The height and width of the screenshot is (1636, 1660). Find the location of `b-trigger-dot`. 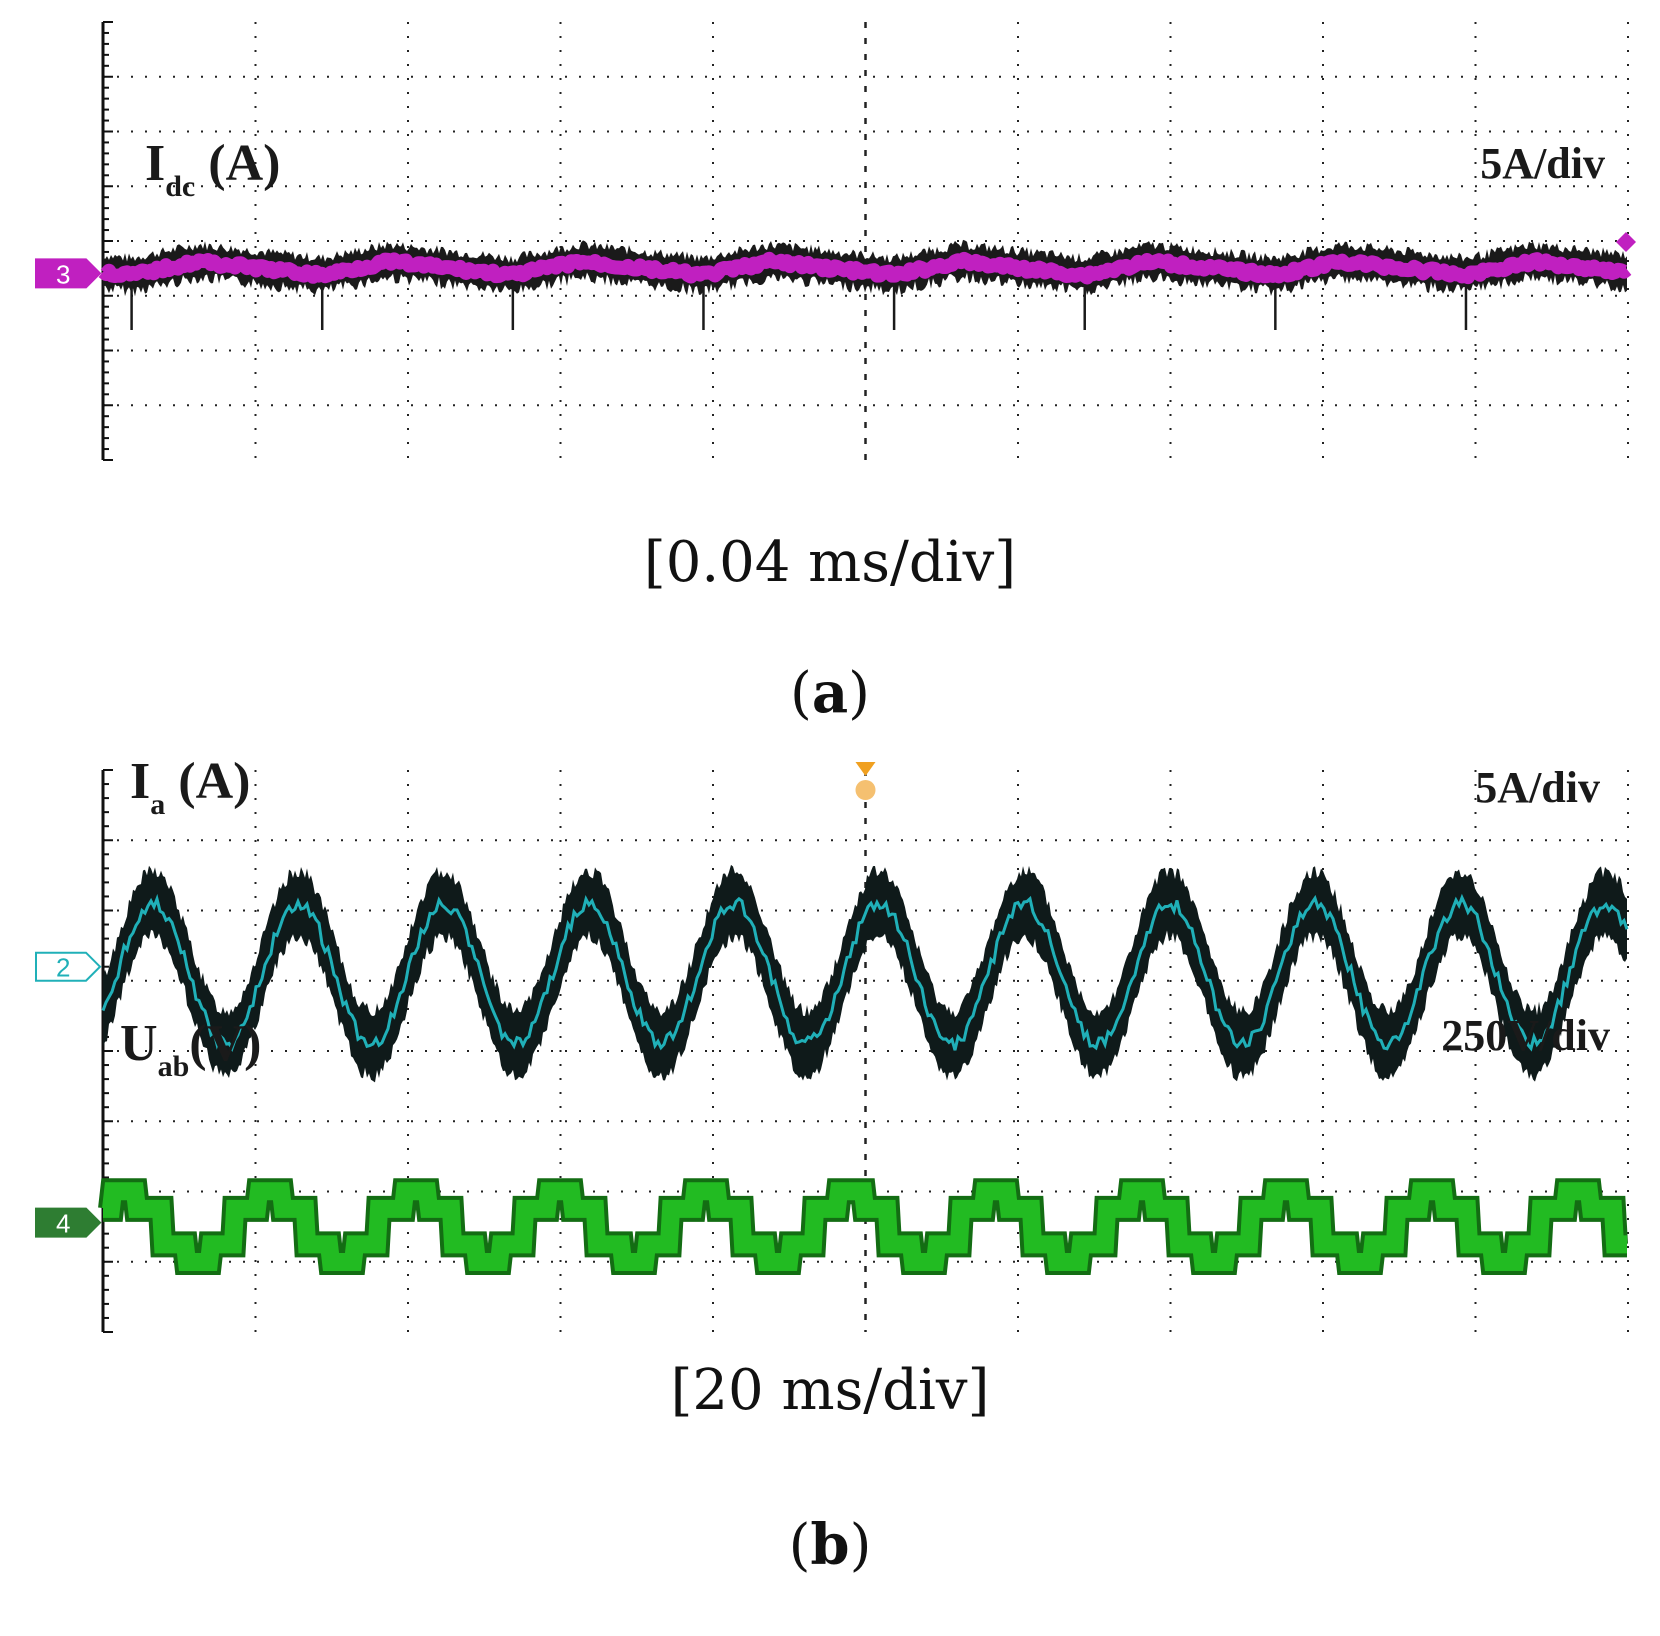

b-trigger-dot is located at coordinates (865, 790).